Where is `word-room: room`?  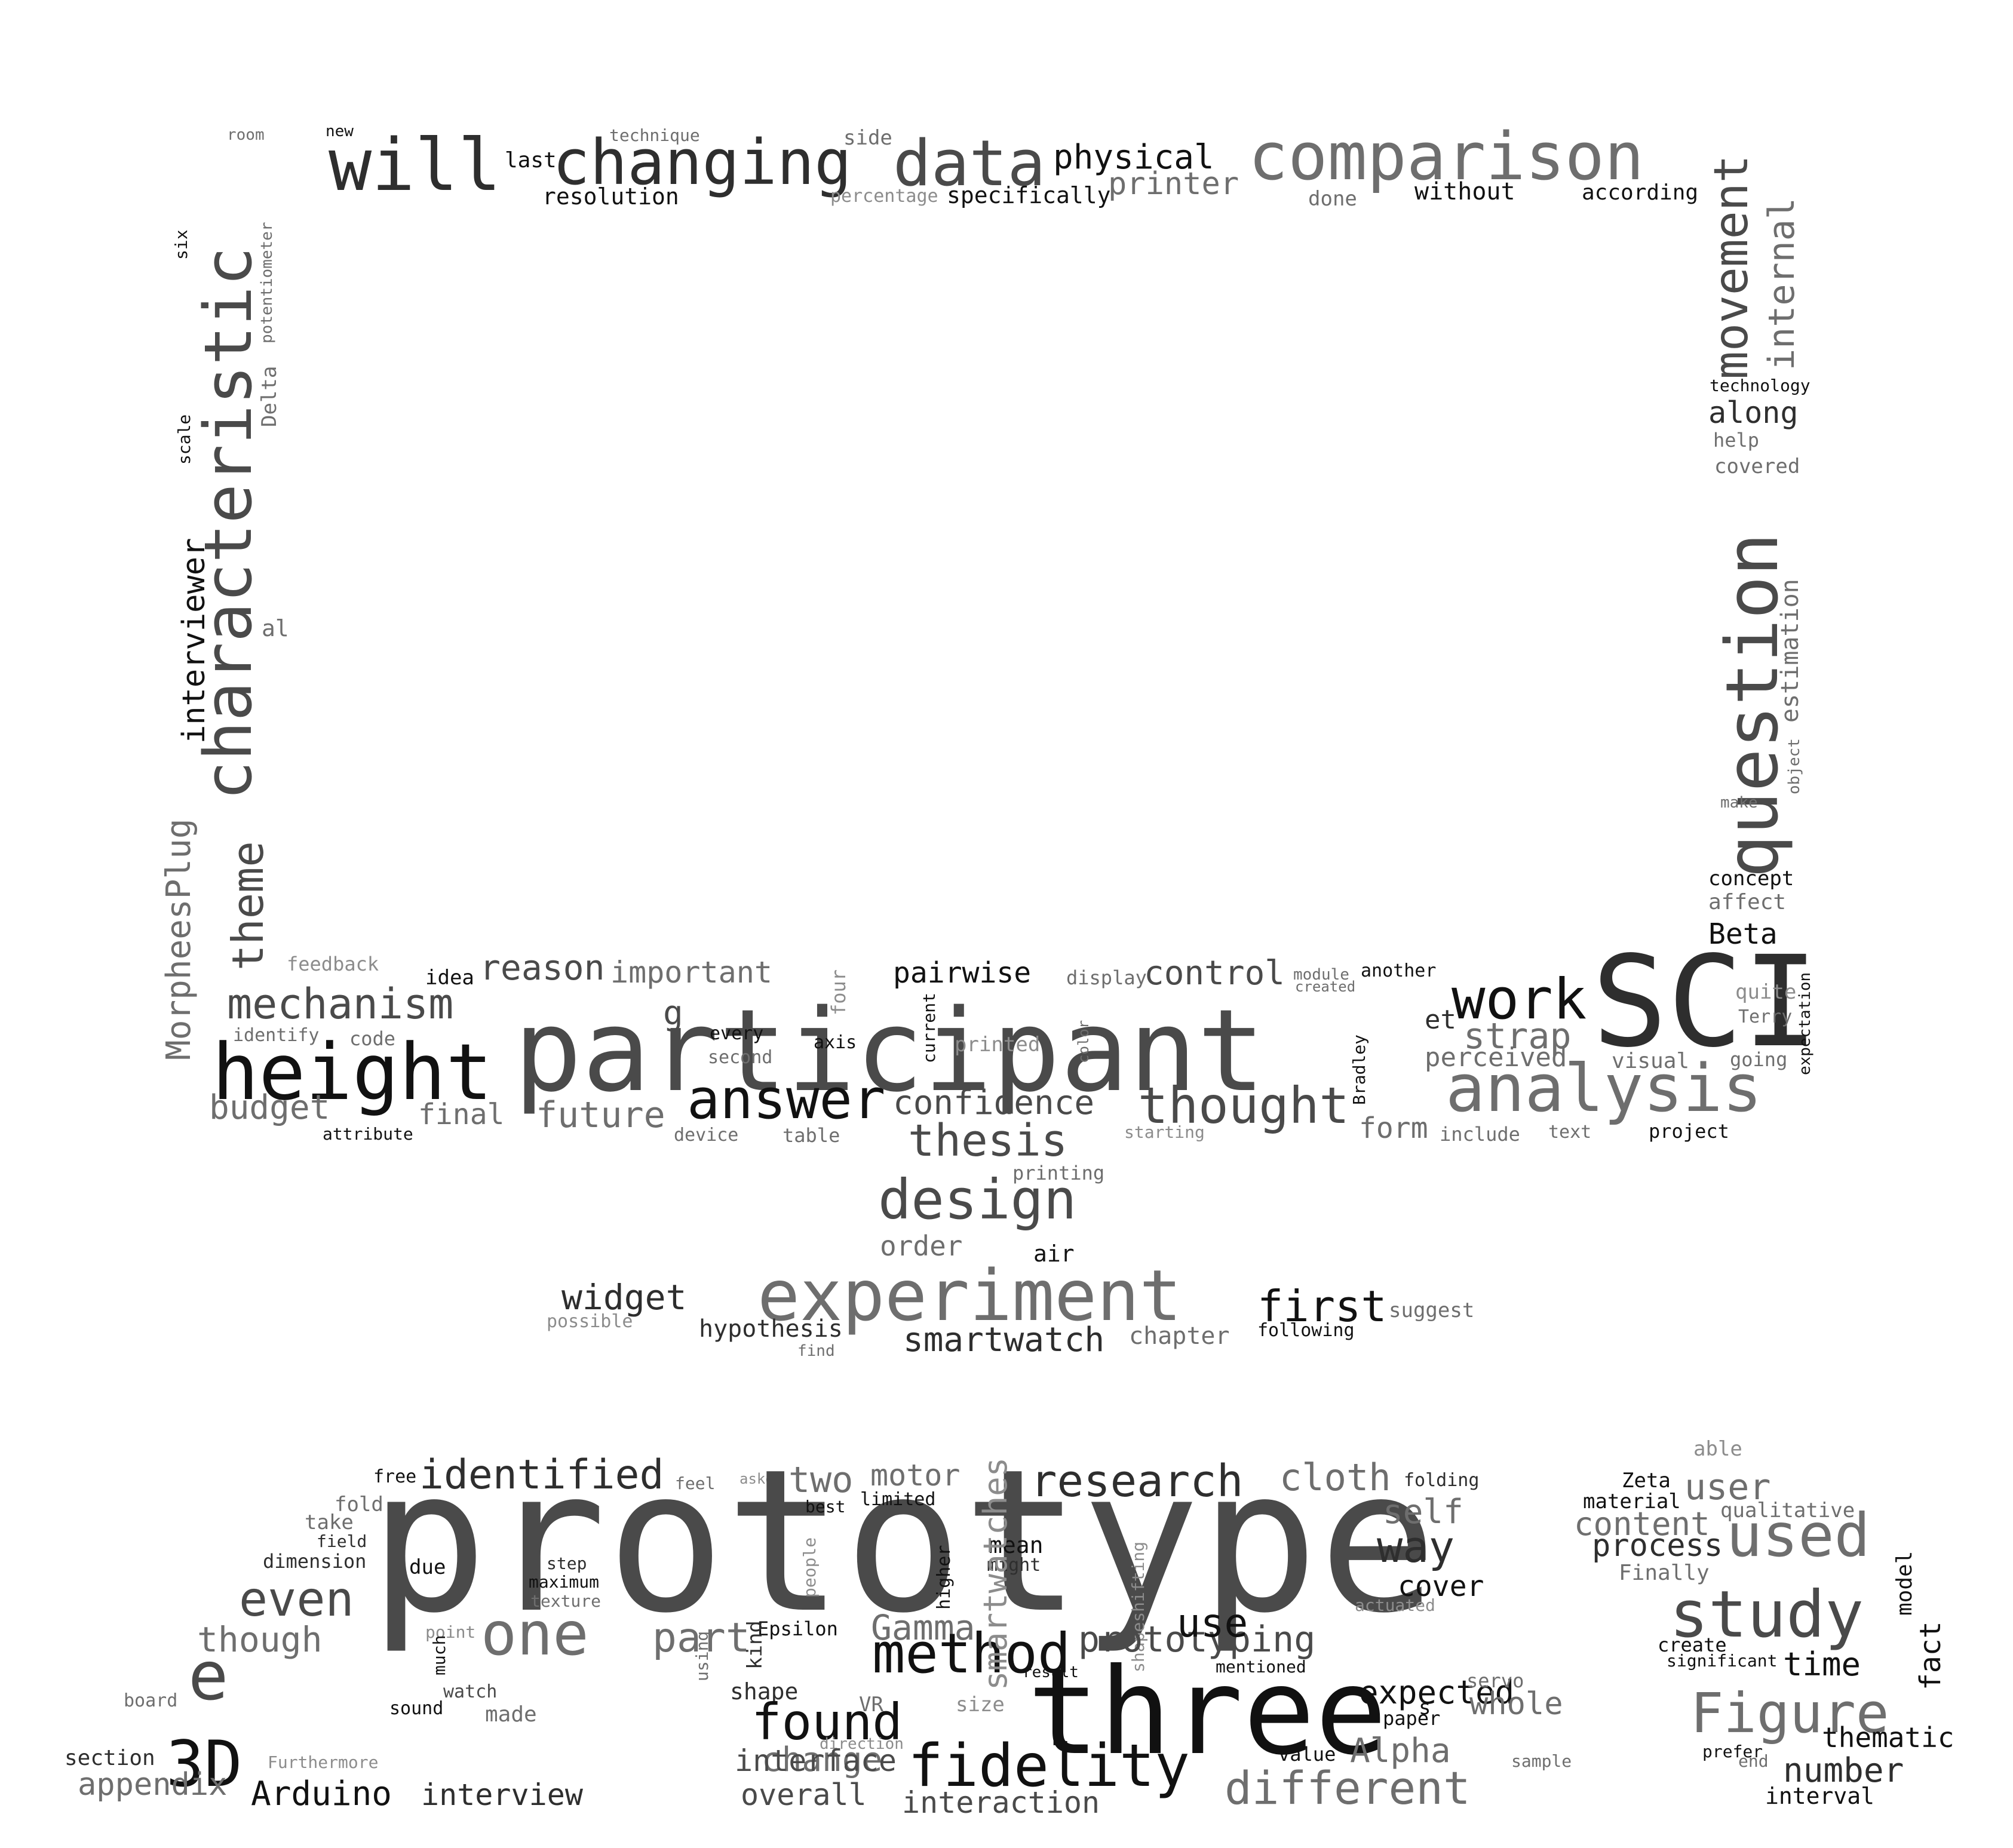
word-room: room is located at coordinates (246, 135).